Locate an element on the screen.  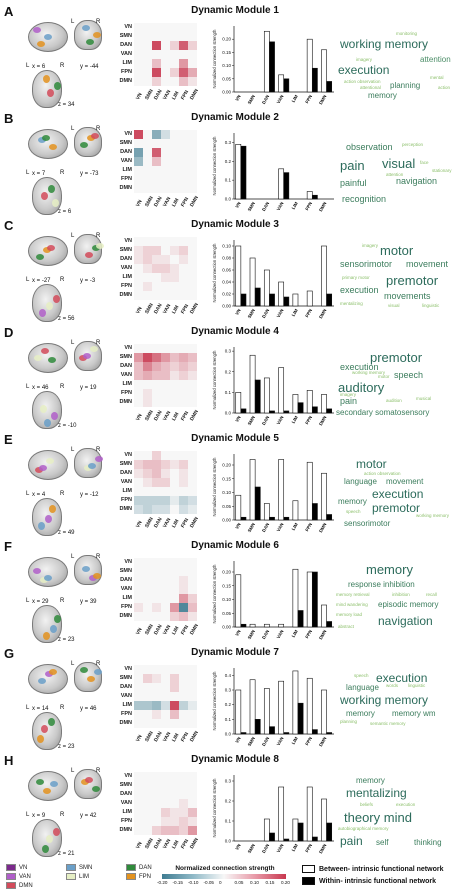
word-cloud-term: speech is located at coordinates (361, 675).